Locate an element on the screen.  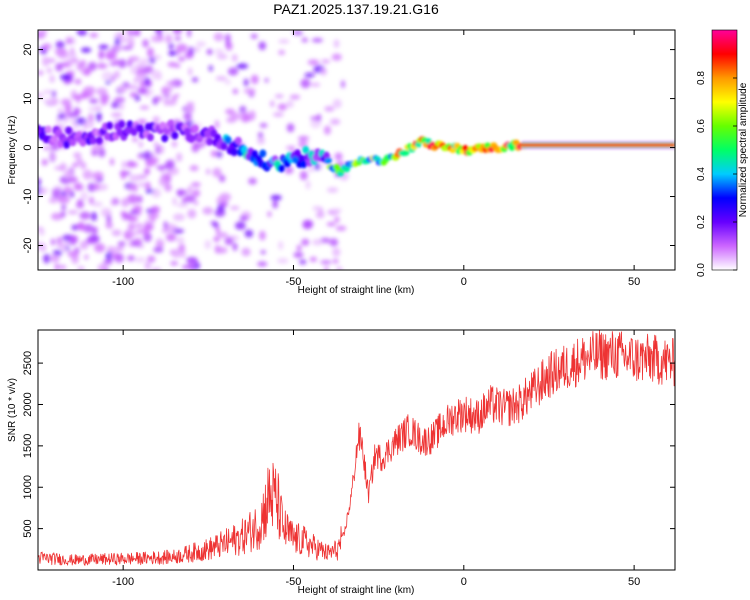
colorbar-tick-label: 0.2 is located at coordinates (701, 222).